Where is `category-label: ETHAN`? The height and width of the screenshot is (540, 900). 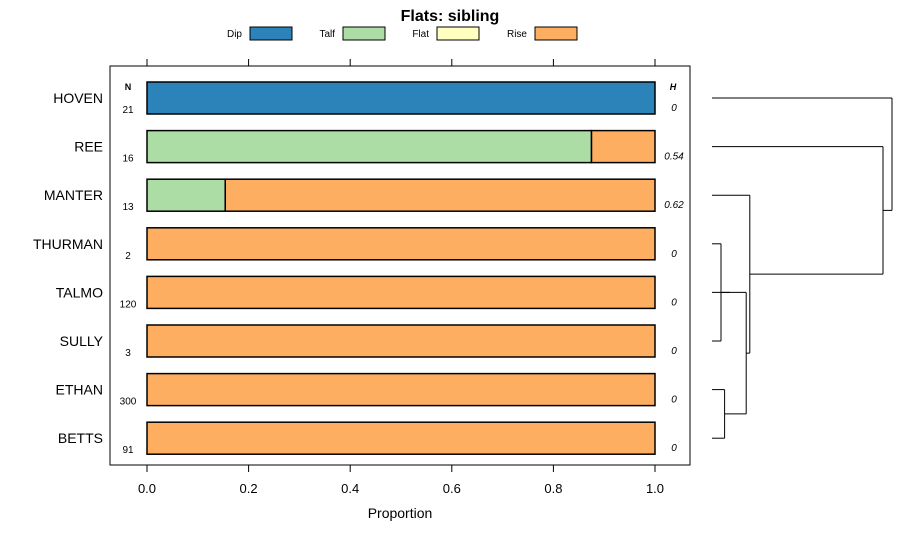
category-label: ETHAN is located at coordinates (79, 390).